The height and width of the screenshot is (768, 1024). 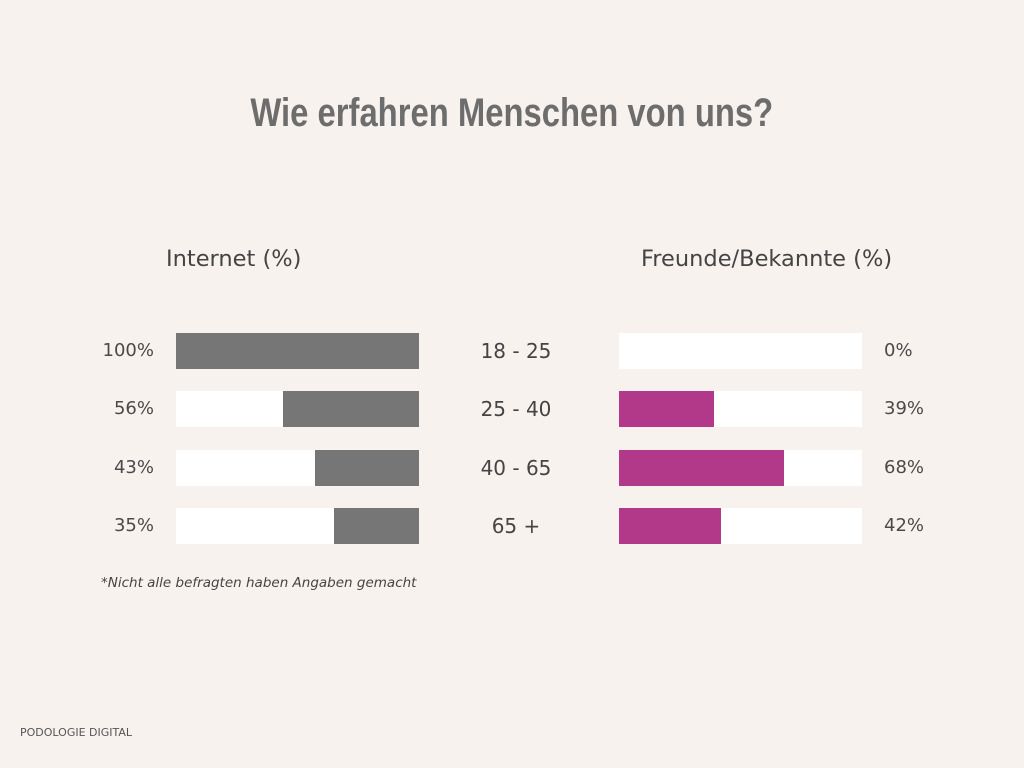 What do you see at coordinates (767, 259) in the screenshot?
I see `series-label-friends: Freunde/Bekannte (%)` at bounding box center [767, 259].